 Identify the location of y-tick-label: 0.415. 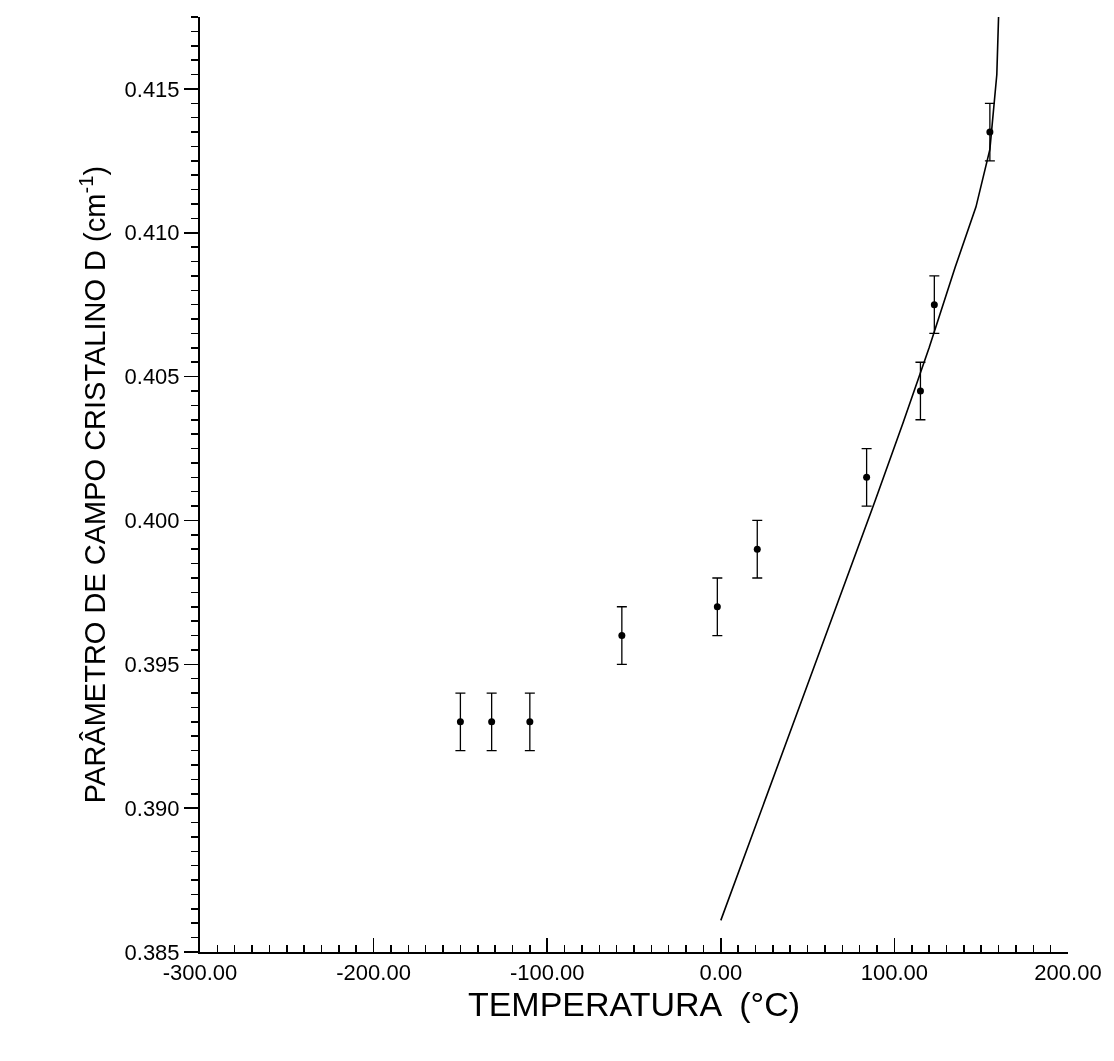
(152, 89).